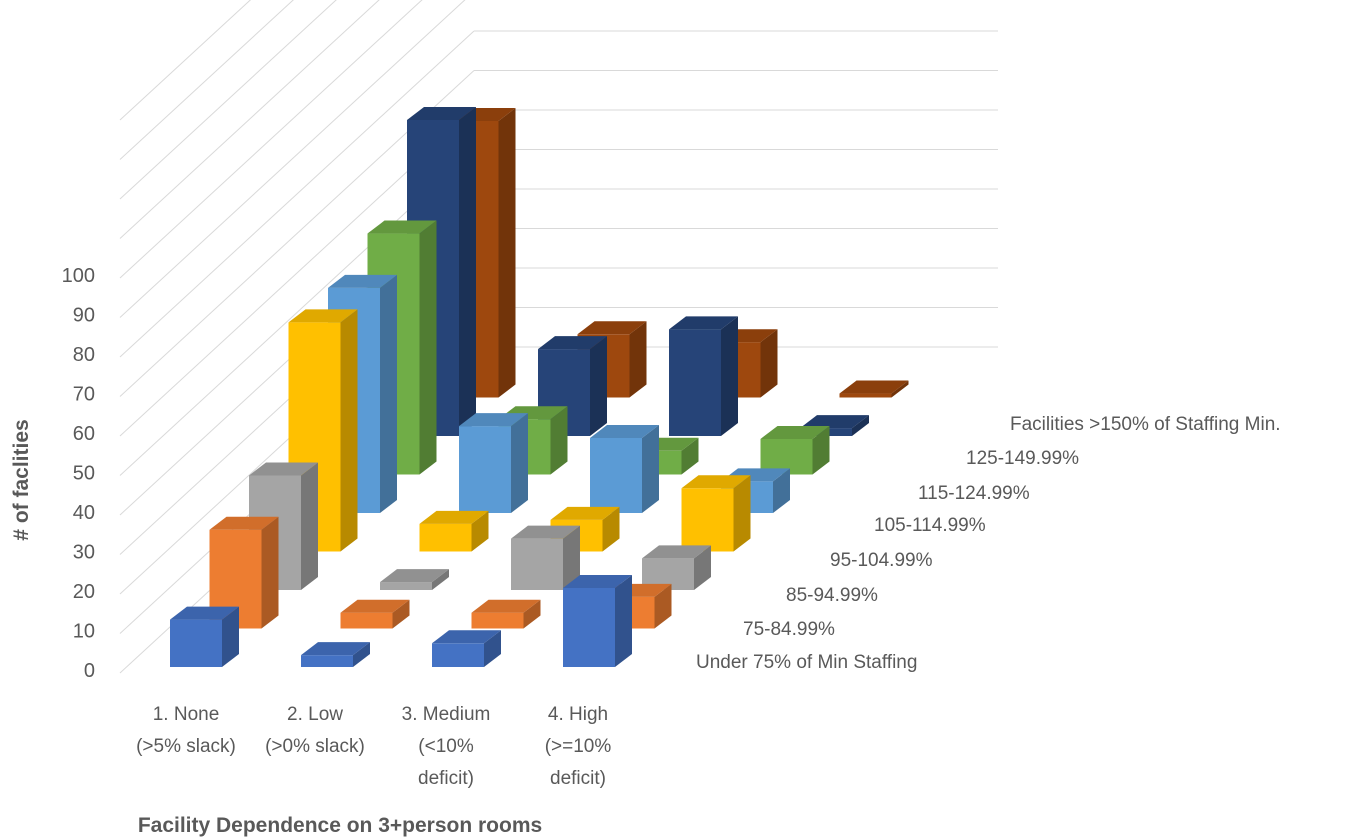  What do you see at coordinates (446, 746) in the screenshot?
I see `category-label: (<10%` at bounding box center [446, 746].